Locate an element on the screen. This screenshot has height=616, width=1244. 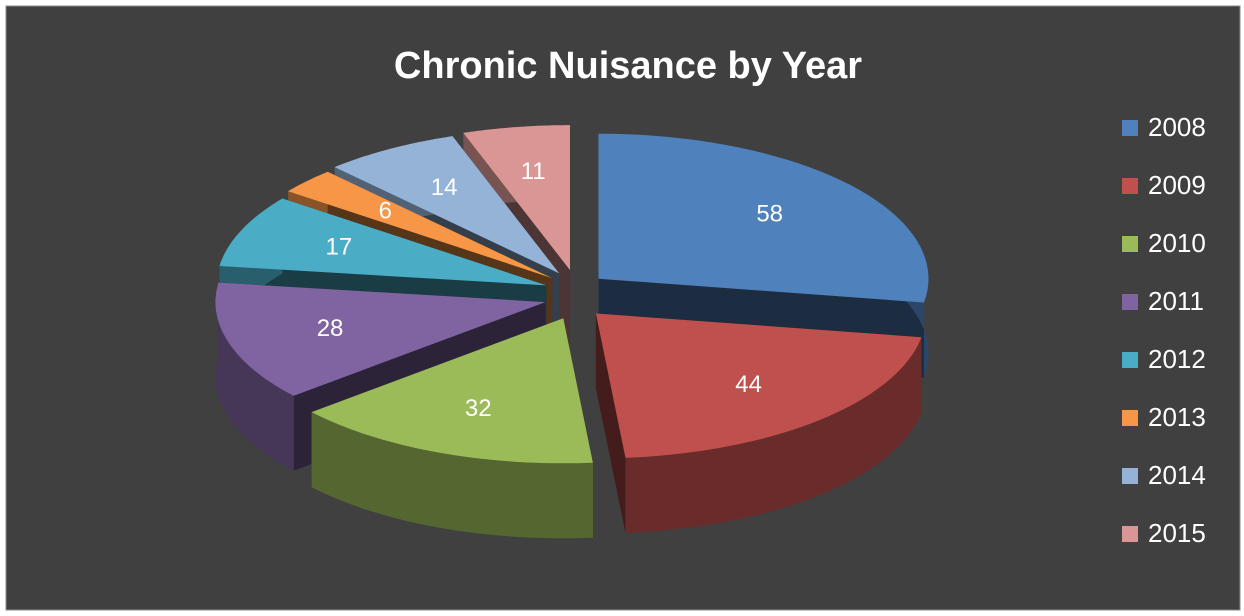
data-label: 14 is located at coordinates (444, 187).